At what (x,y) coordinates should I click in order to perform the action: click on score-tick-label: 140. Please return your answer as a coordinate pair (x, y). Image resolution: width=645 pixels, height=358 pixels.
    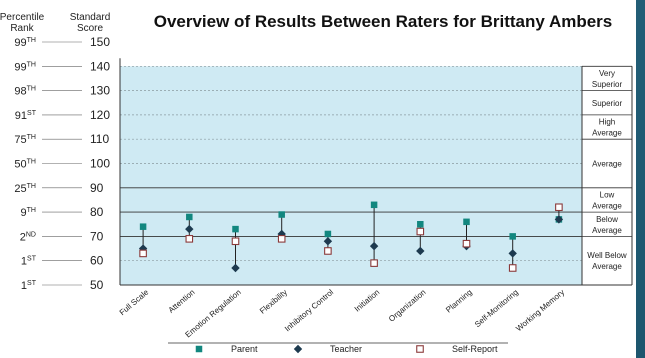
    Looking at the image, I should click on (100, 66).